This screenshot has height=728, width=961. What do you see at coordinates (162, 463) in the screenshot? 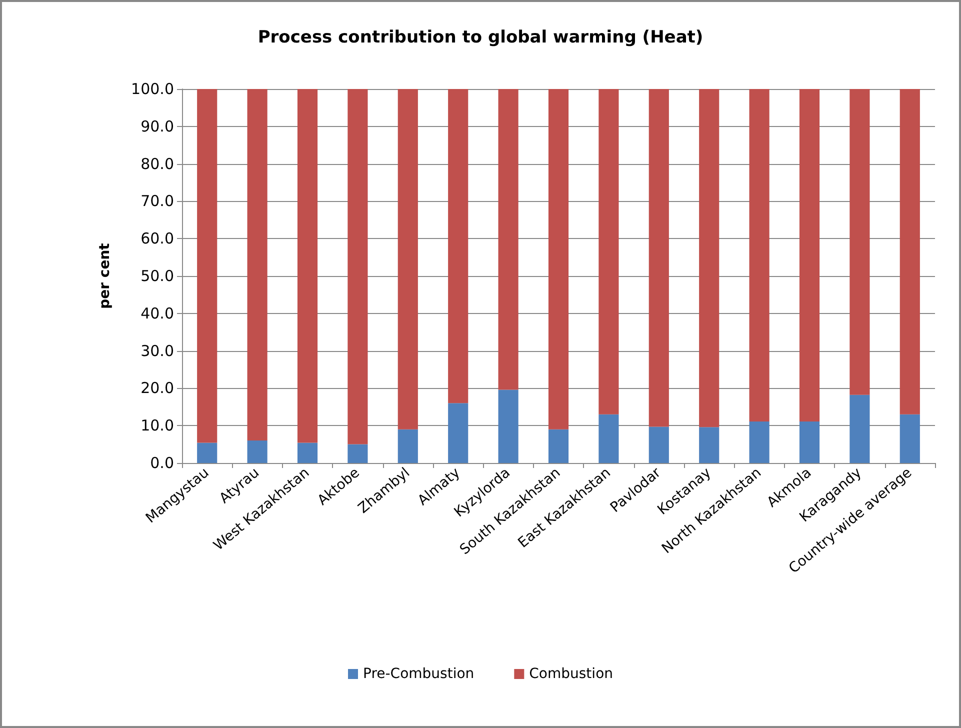
I see `y-tick-label: 0.0` at bounding box center [162, 463].